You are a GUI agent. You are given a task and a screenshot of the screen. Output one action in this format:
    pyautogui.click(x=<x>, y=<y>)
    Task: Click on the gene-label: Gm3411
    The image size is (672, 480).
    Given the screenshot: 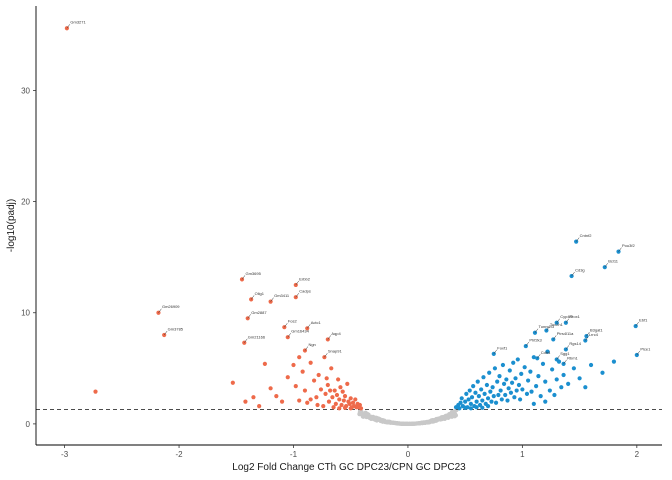 What is the action you would take?
    pyautogui.click(x=282, y=295)
    